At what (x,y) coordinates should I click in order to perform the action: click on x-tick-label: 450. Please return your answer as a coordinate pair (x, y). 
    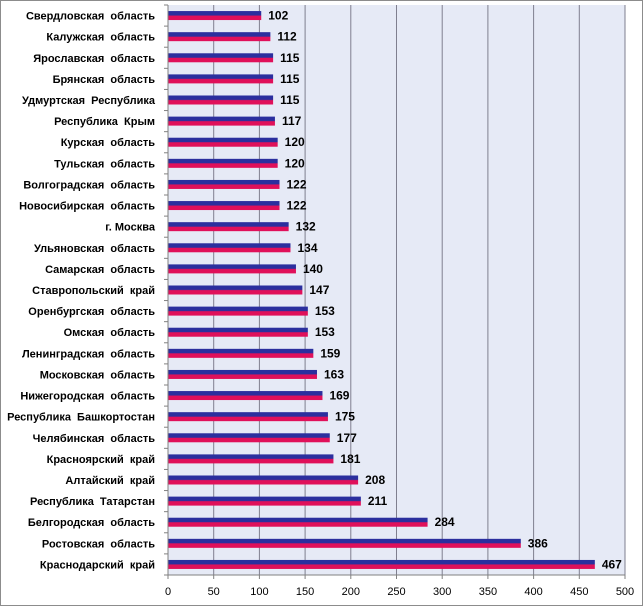
    Looking at the image, I should click on (579, 592).